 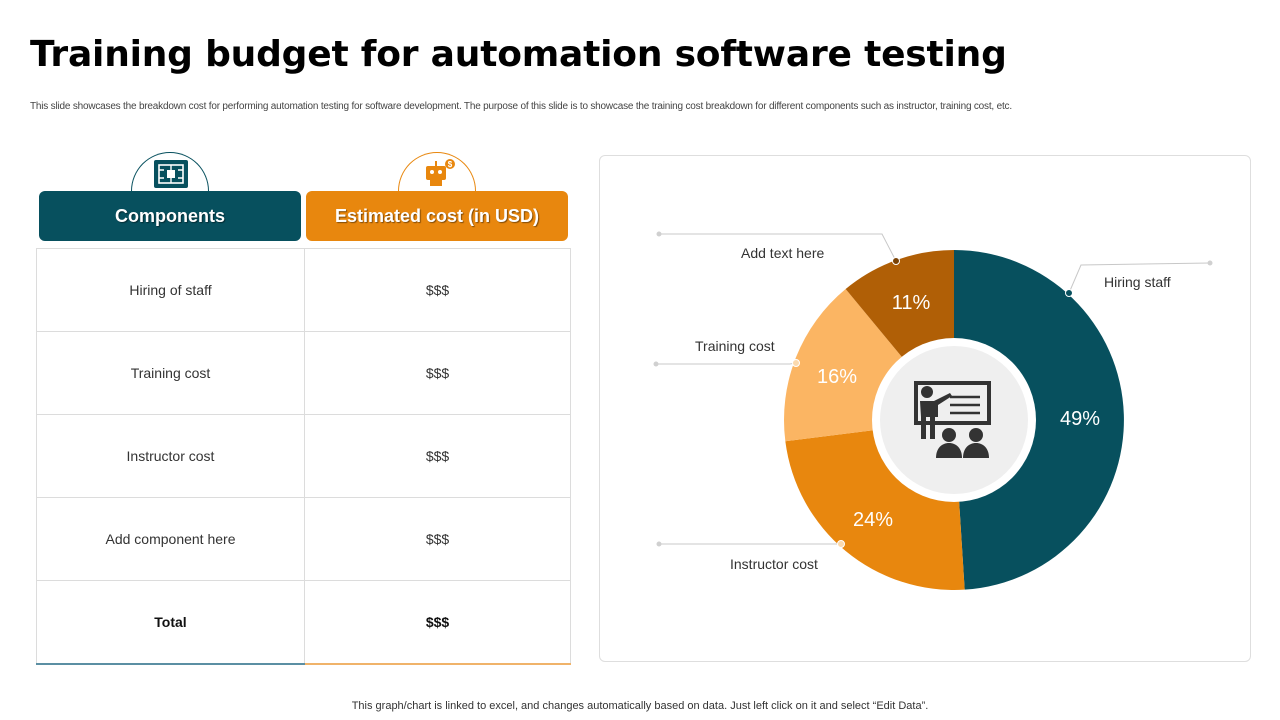 I want to click on cost-header-badge: $, so click(x=437, y=172).